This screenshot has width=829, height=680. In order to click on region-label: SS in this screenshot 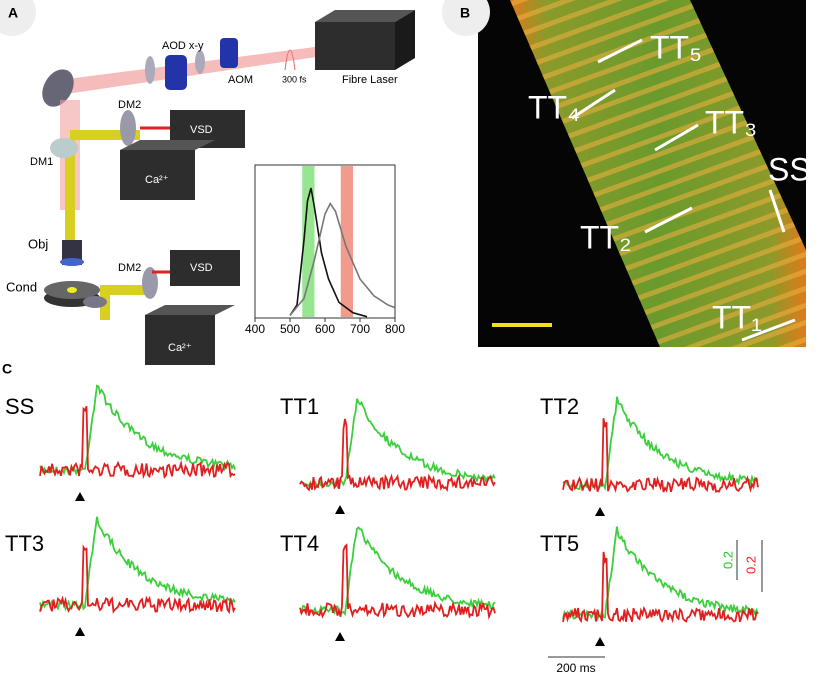, I will do `click(789, 169)`.